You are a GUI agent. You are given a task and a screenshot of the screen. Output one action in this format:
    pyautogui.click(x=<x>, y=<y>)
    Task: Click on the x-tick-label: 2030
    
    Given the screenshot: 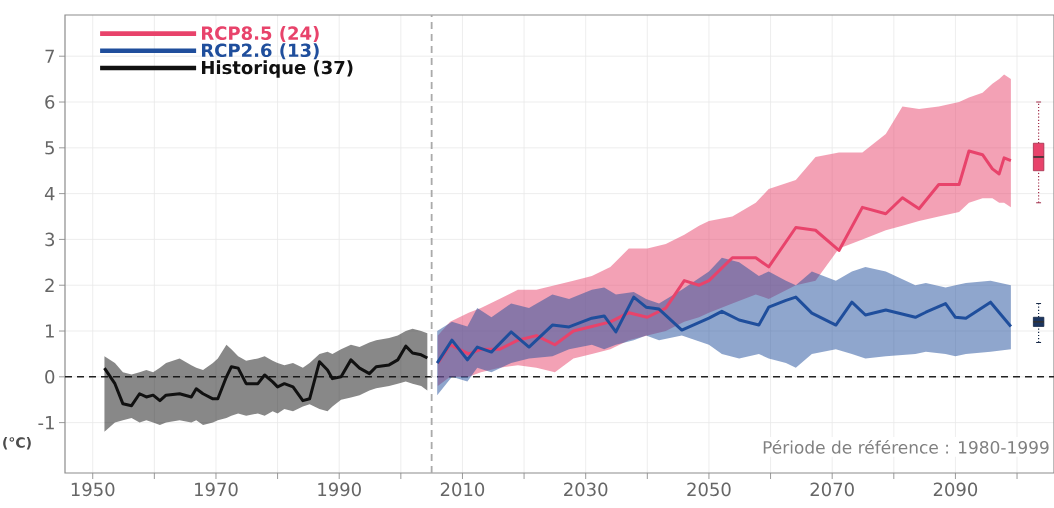 What is the action you would take?
    pyautogui.click(x=586, y=489)
    